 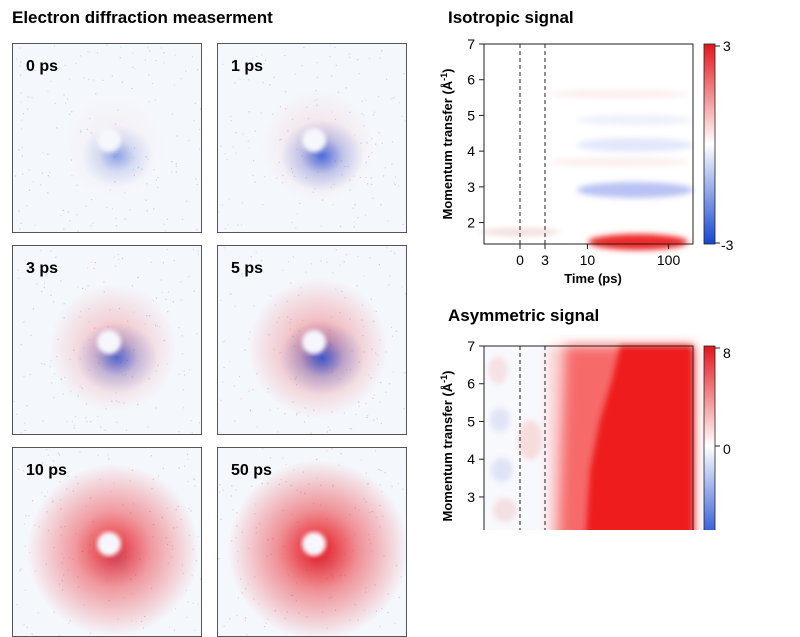 I want to click on isotropic-plot-frame, so click(x=588, y=144).